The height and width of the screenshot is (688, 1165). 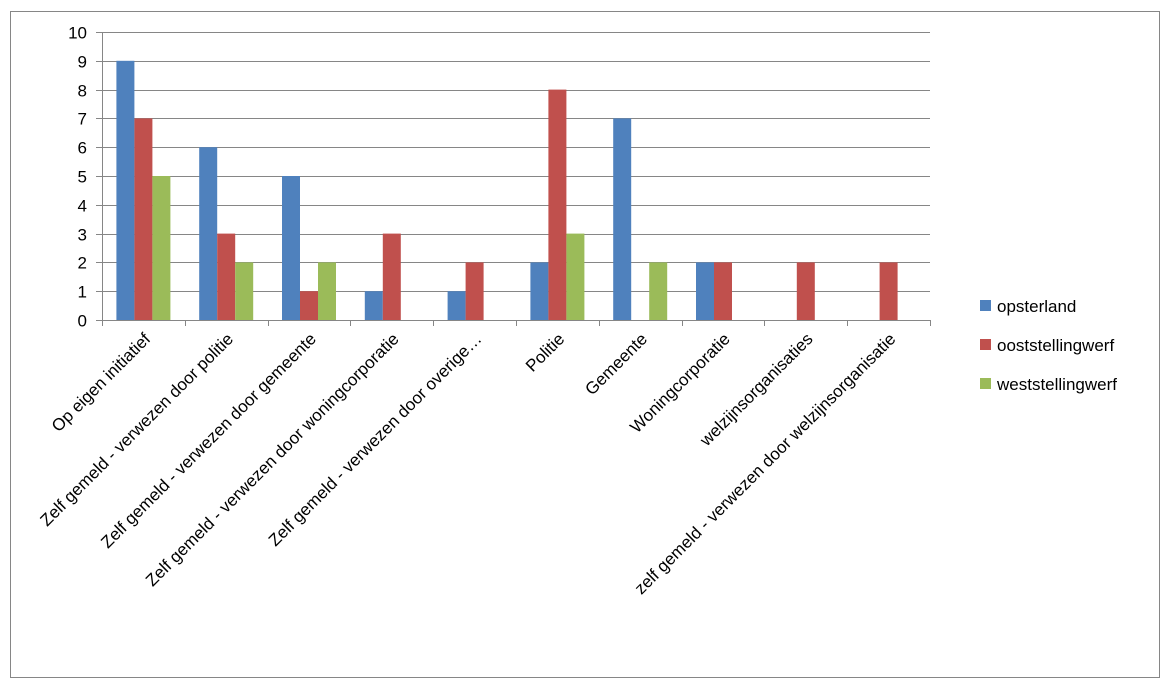 What do you see at coordinates (545, 352) in the screenshot?
I see `x-category-label: Politie` at bounding box center [545, 352].